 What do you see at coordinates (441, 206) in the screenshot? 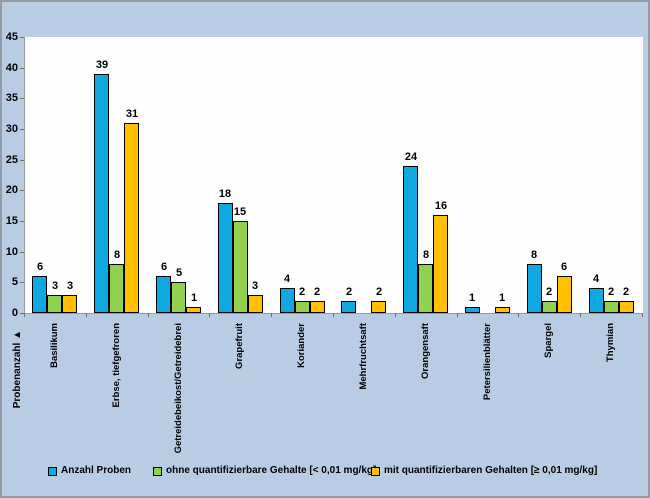
I see `bar-value-label: 16` at bounding box center [441, 206].